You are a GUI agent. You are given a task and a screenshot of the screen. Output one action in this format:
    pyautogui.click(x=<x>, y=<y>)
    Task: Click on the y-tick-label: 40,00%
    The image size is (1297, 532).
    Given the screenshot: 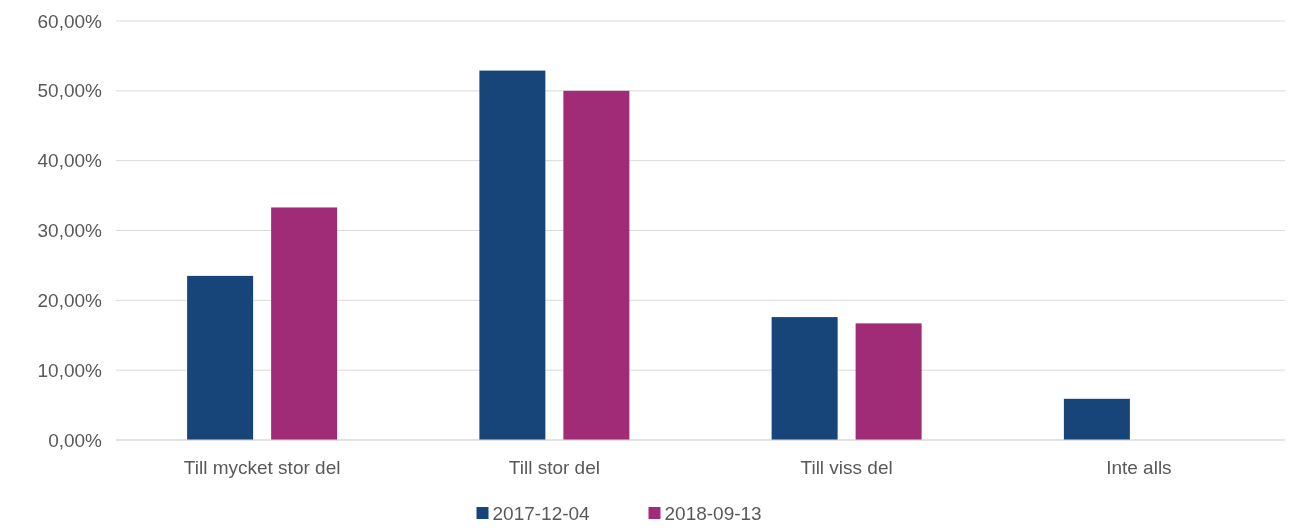 What is the action you would take?
    pyautogui.click(x=70, y=161)
    